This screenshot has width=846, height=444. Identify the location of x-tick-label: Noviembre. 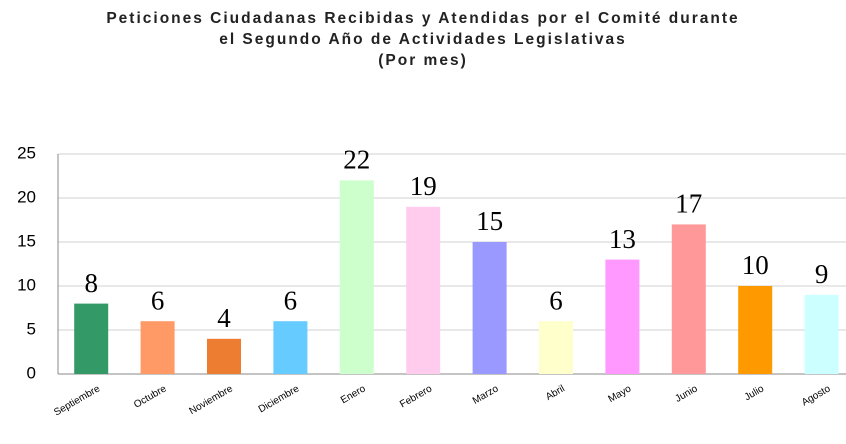
(211, 400).